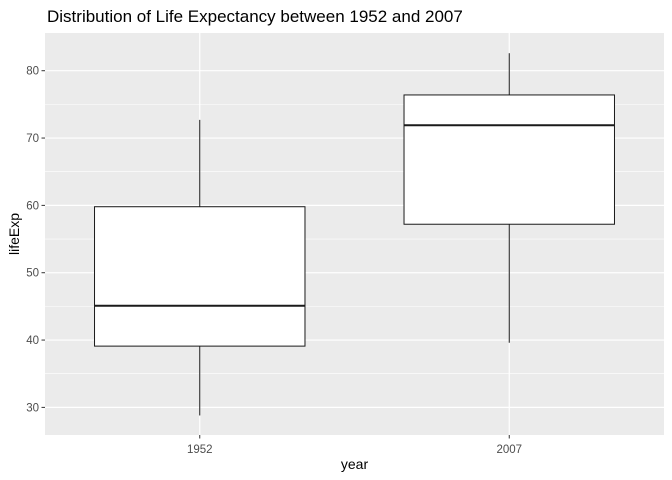 The image size is (672, 480). I want to click on x-axis-ticks: 1952 2007, so click(354, 445).